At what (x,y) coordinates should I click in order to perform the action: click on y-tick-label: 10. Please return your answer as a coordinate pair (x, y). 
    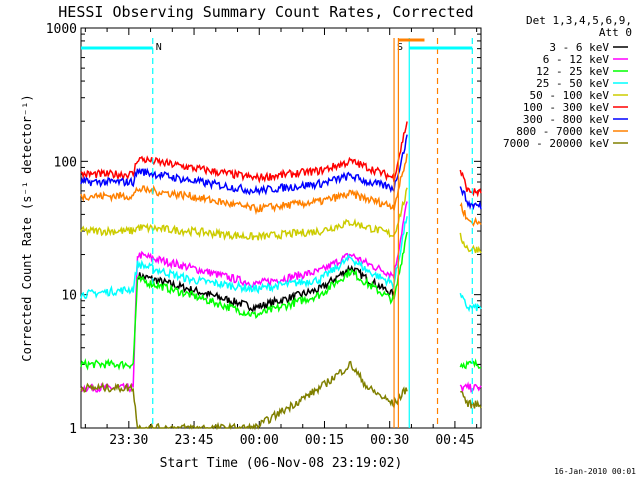
    Looking at the image, I should click on (69, 296).